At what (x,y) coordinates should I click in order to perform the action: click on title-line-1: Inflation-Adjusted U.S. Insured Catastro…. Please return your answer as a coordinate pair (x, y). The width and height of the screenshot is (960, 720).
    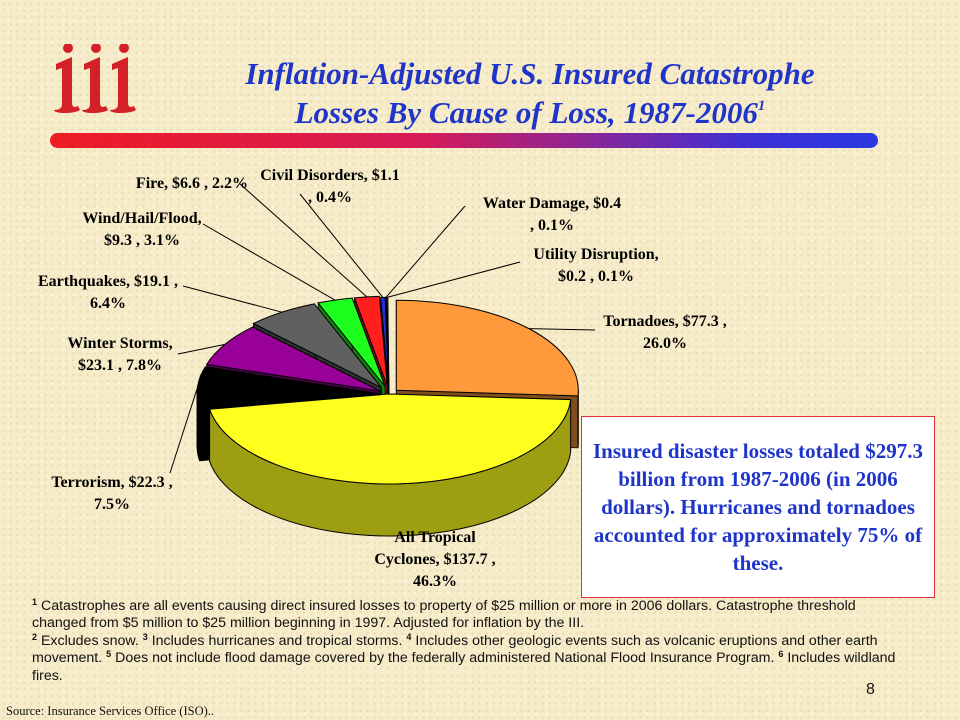
    Looking at the image, I should click on (530, 73).